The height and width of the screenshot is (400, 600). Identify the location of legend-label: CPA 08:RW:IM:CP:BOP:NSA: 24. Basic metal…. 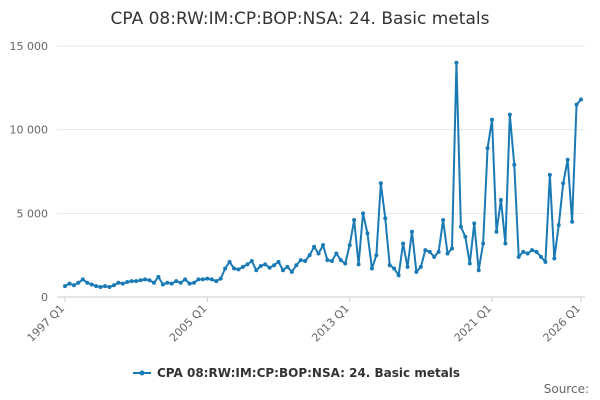
(308, 373).